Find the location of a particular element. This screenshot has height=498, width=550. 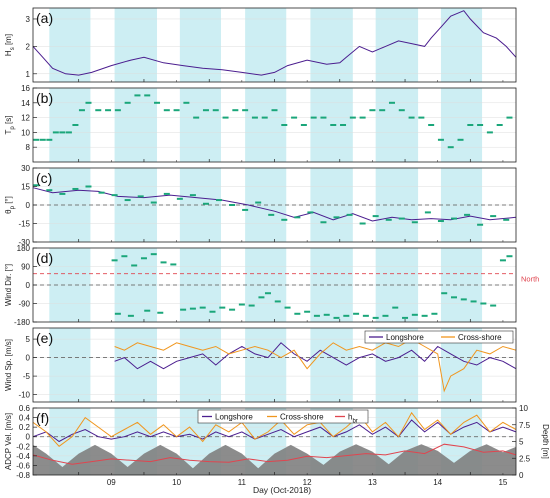

y-tick-label: 5 is located at coordinates (28, 339).